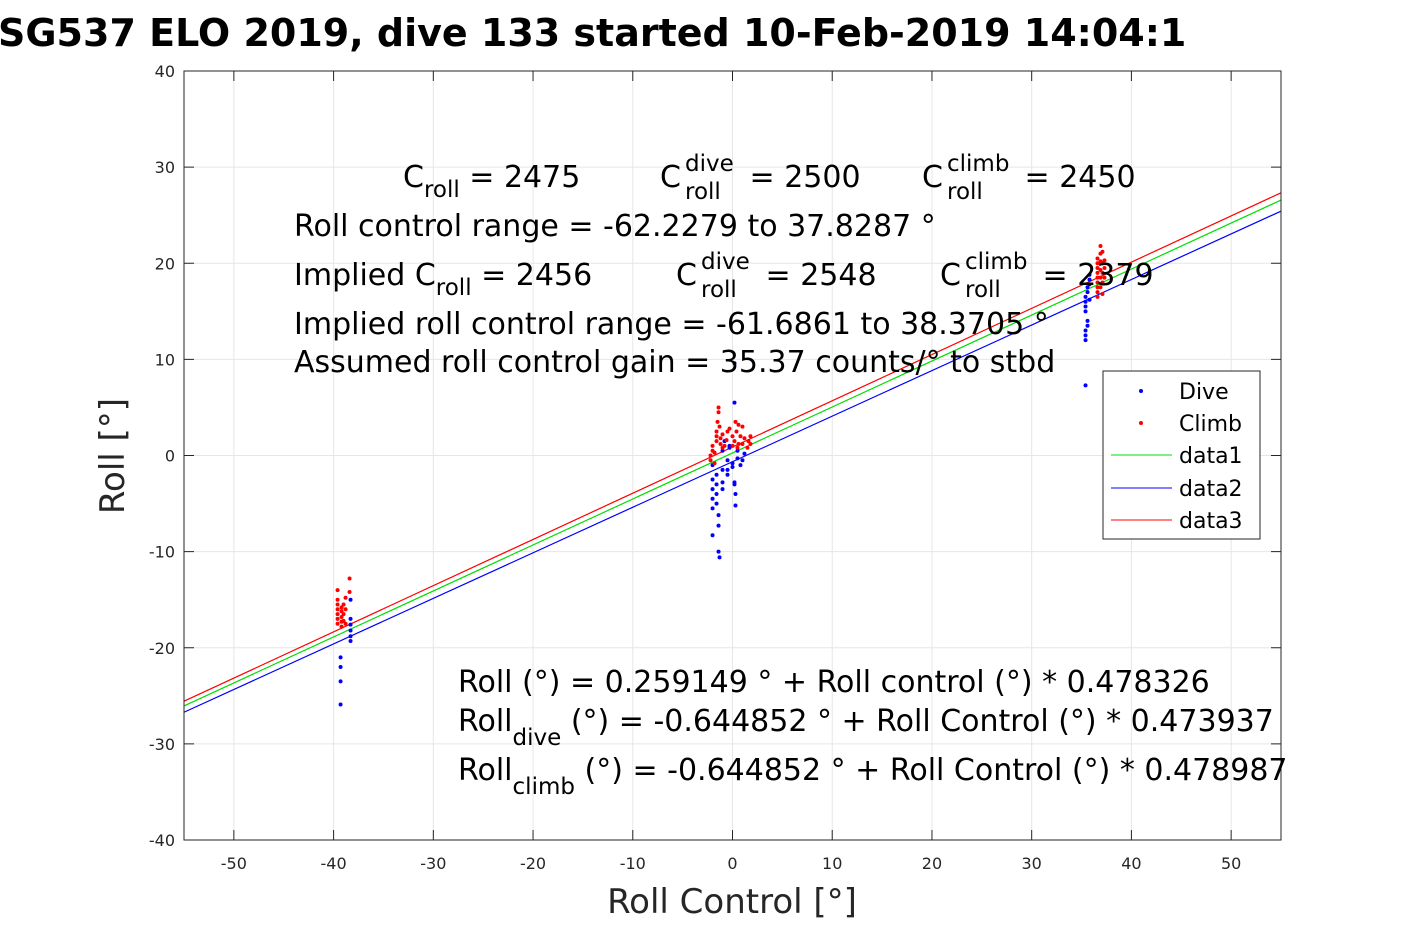 The width and height of the screenshot is (1417, 945). What do you see at coordinates (1131, 863) in the screenshot?
I see `x-tick-label: 40` at bounding box center [1131, 863].